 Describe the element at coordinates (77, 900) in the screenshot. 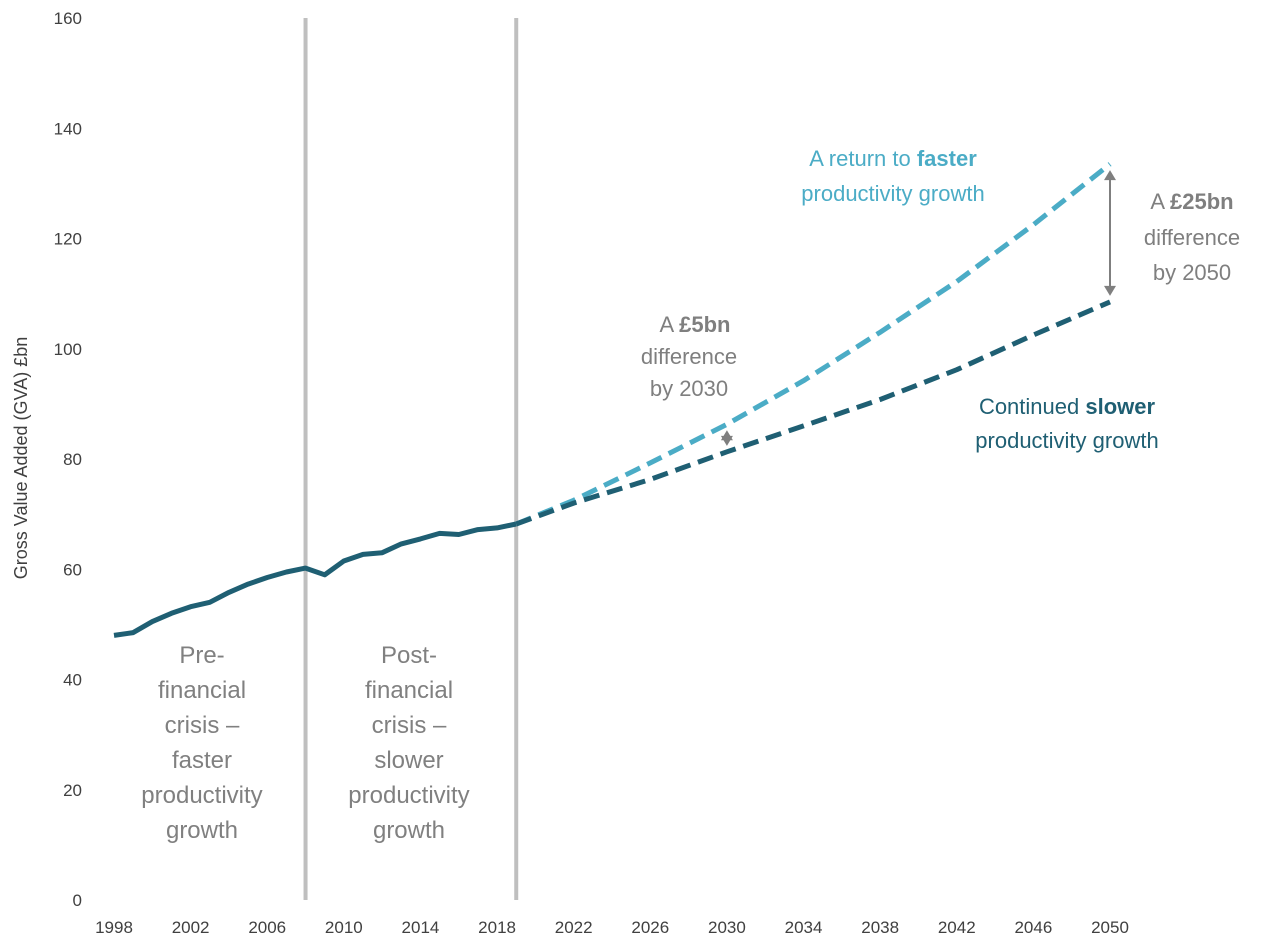

I see `y-tick-label: 0` at that location.